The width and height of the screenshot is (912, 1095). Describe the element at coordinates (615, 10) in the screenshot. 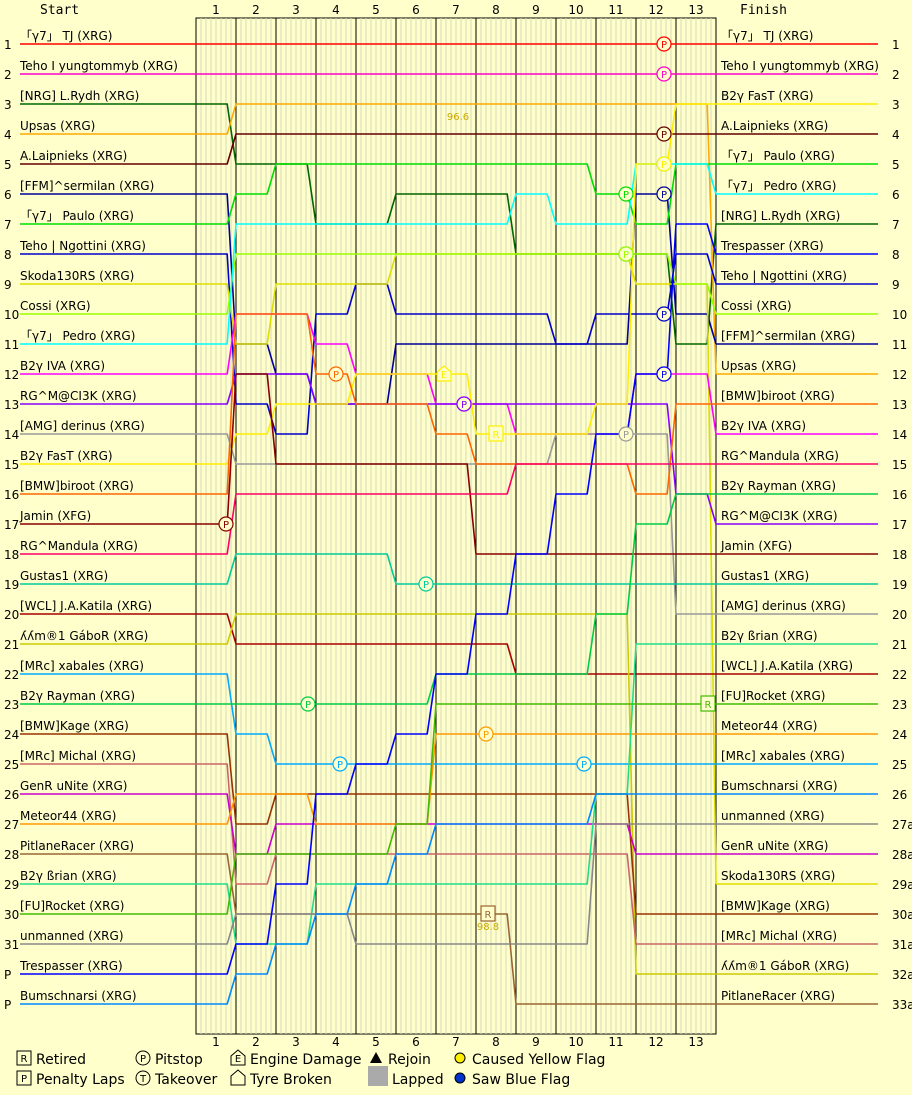

I see `lap-tick-top: 11` at that location.